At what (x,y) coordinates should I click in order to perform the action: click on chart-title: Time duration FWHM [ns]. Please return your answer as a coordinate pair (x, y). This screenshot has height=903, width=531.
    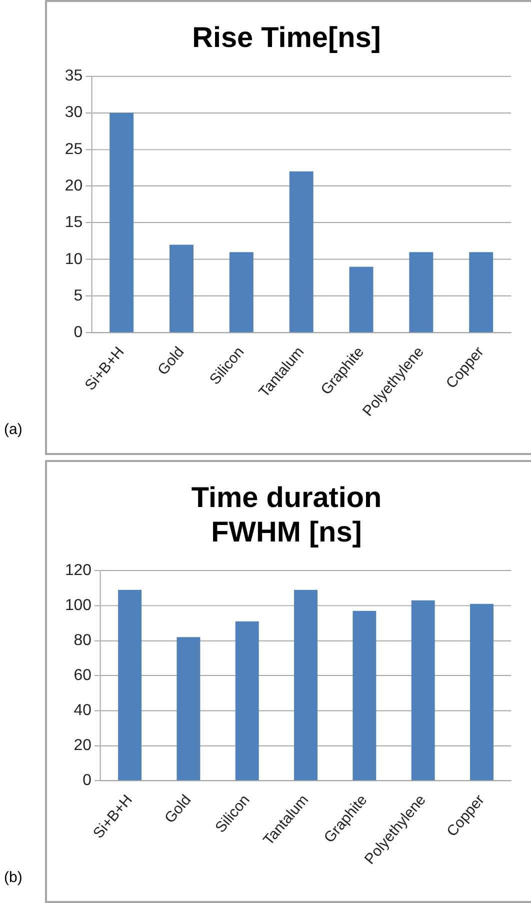
    Looking at the image, I should click on (286, 515).